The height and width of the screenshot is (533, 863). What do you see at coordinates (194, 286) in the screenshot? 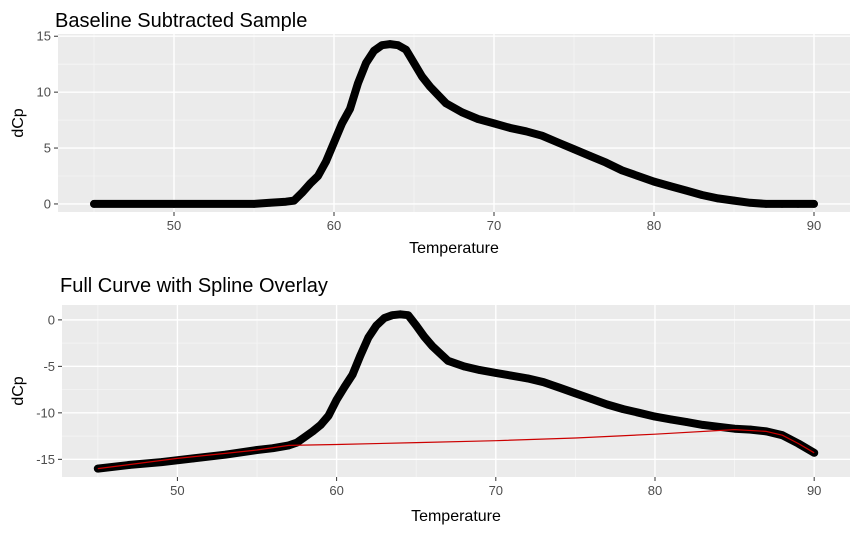
I see `chart-title: Full Curve with Spline Overlay` at bounding box center [194, 286].